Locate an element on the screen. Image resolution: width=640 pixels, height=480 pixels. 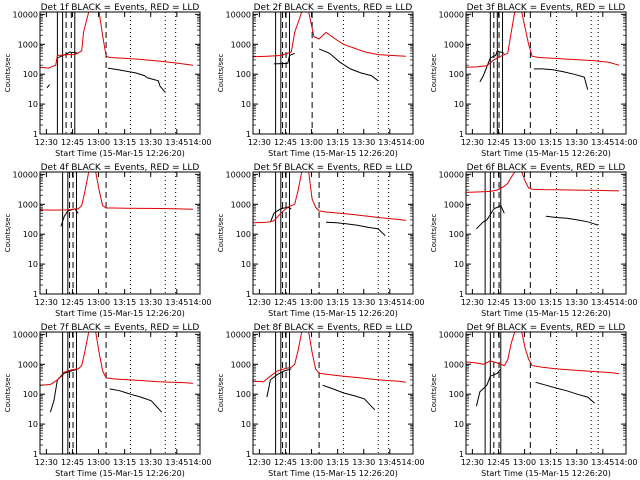
chart-title: Det 3f BLACK = Events, RED = LLD is located at coordinates (546, 8).